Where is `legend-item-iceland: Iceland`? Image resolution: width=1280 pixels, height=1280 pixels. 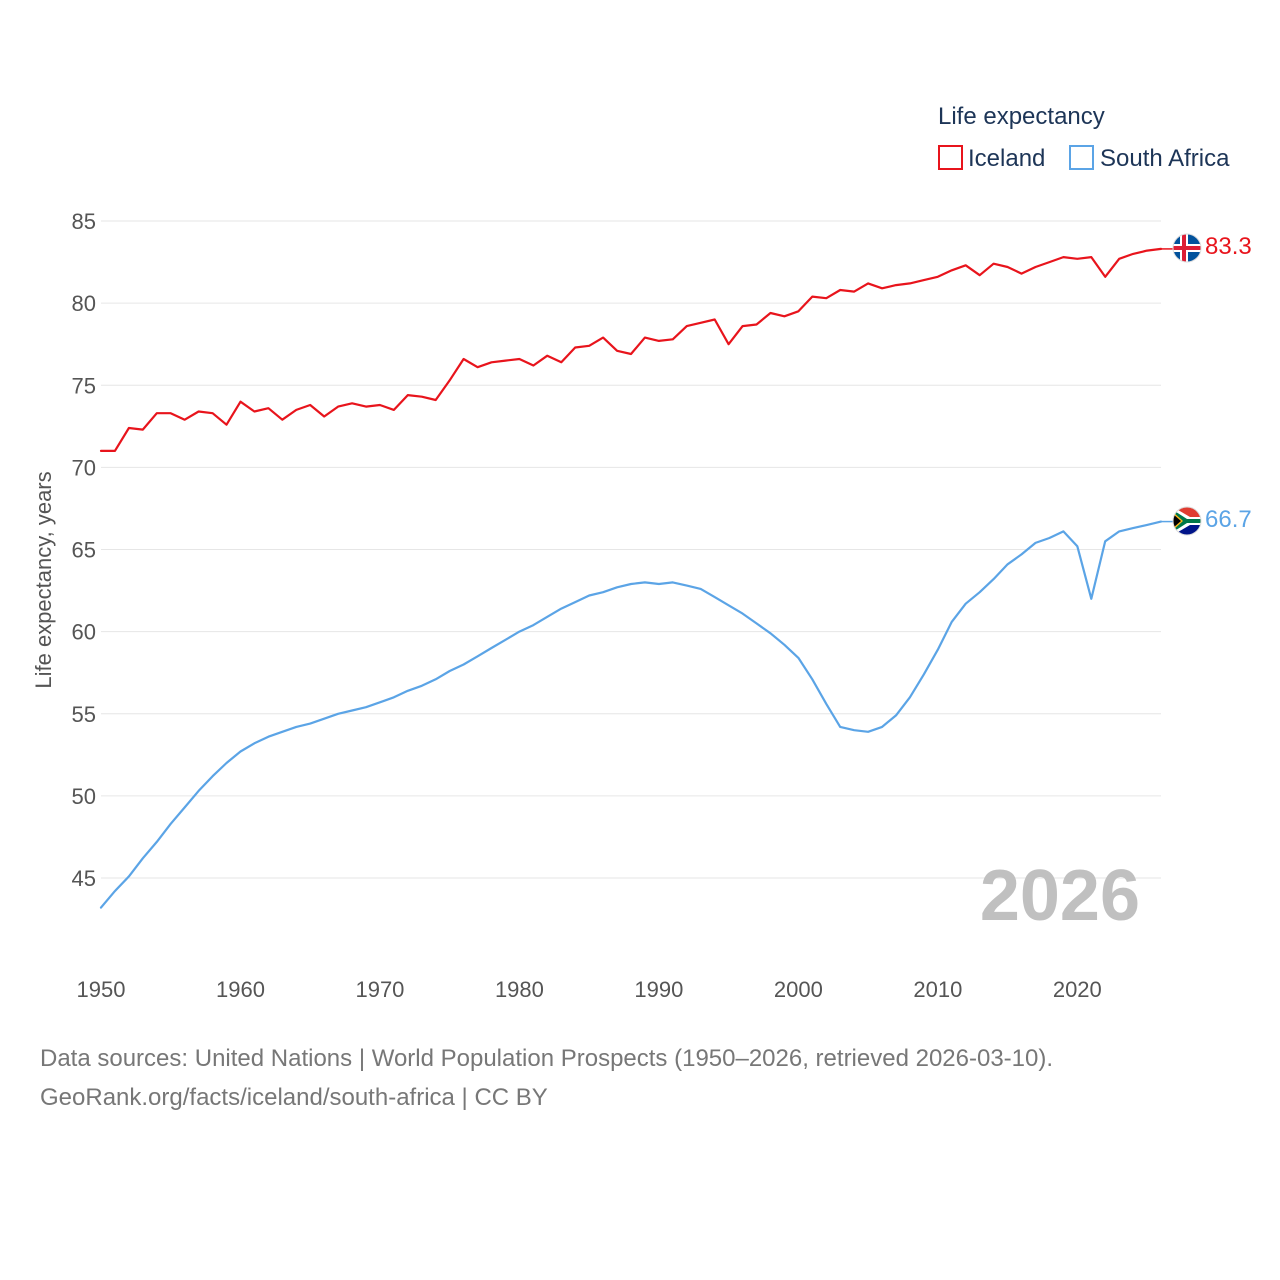 legend-item-iceland: Iceland is located at coordinates (991, 158).